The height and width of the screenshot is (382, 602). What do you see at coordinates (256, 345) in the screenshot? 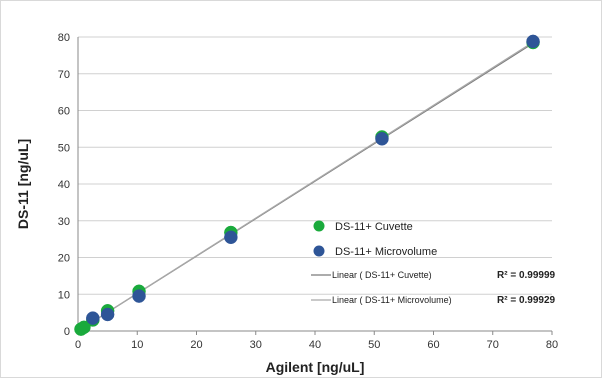
I see `x-tick-label-30: 30` at bounding box center [256, 345].